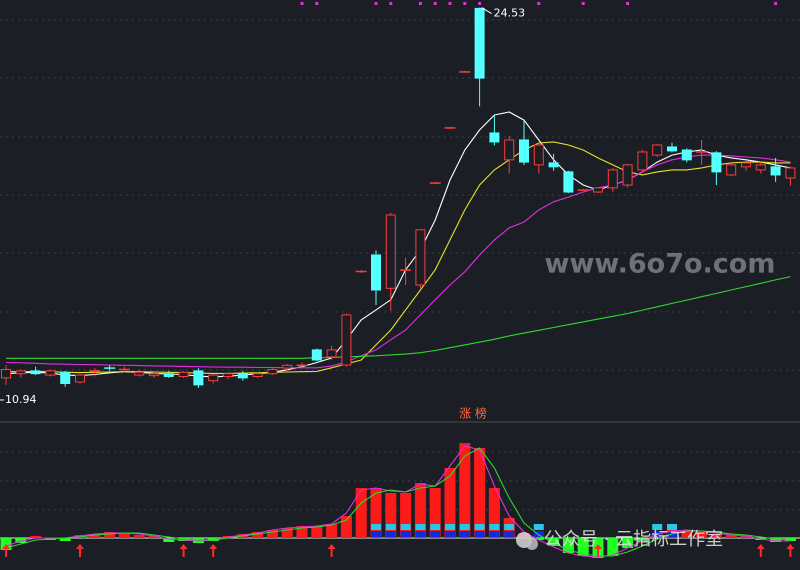 This screenshot has height=570, width=800. Describe the element at coordinates (660, 264) in the screenshot. I see `watermark: www.6o7o.com` at that location.